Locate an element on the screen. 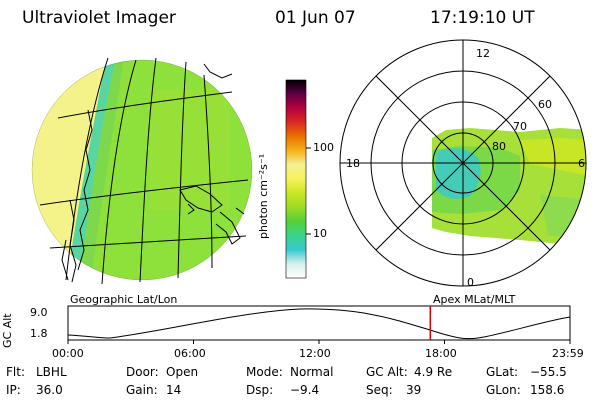 This screenshot has height=400, width=600. mode-value: Normal is located at coordinates (312, 372).